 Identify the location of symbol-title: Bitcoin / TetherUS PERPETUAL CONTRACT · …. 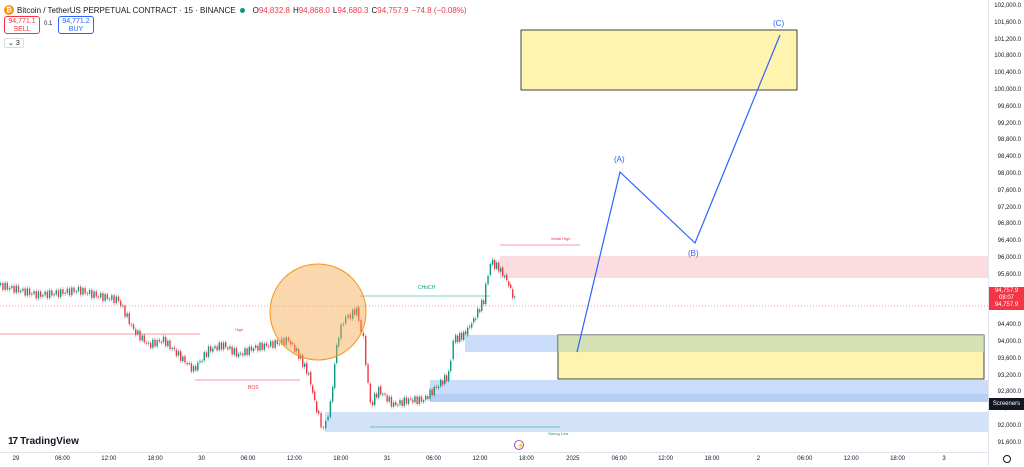
(126, 10).